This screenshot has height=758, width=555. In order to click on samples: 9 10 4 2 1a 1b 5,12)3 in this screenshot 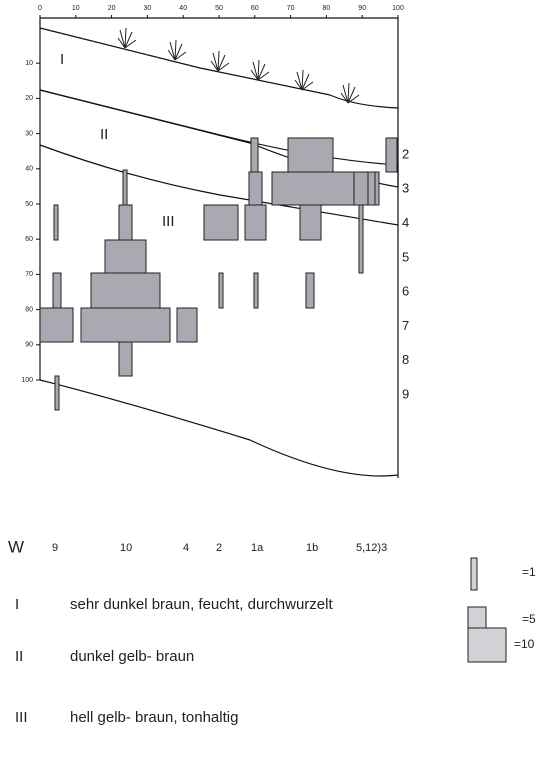, I will do `click(219, 548)`.